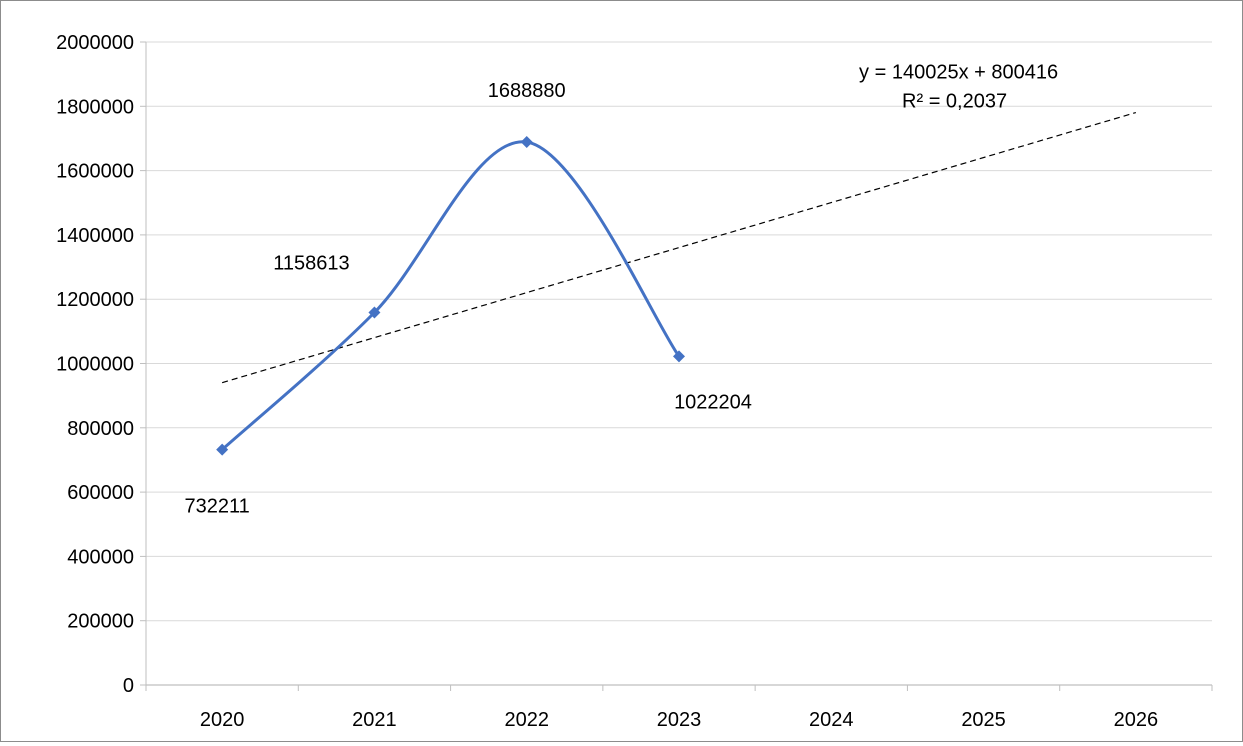  I want to click on trendline-equation: y = 140025x + 800416, so click(958, 73).